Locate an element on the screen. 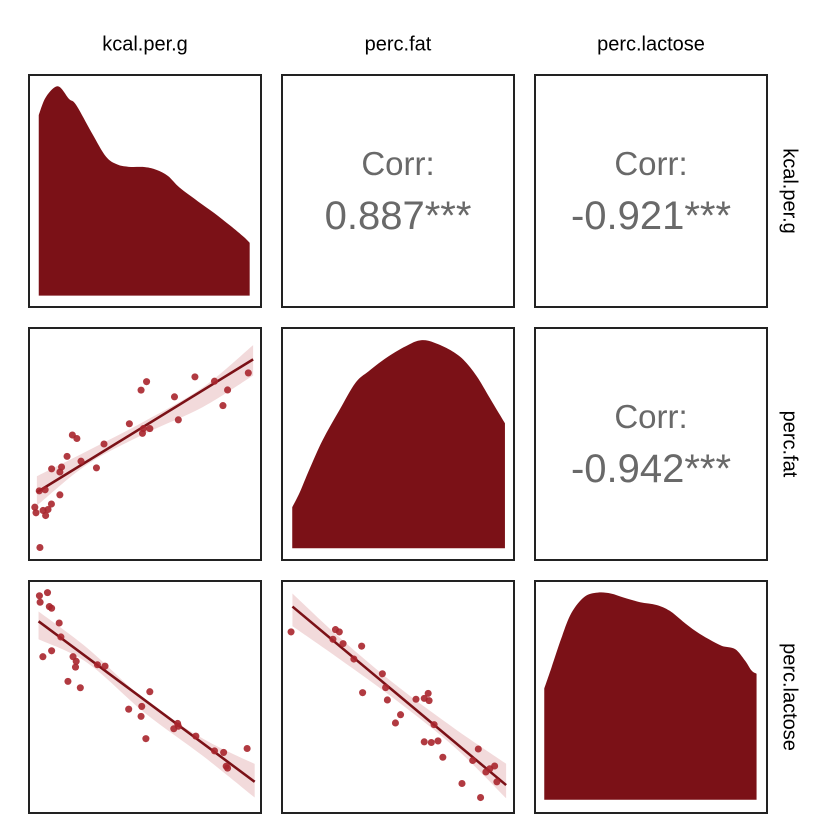  panel-scatter-kcal-vs-lactose is located at coordinates (145, 697).